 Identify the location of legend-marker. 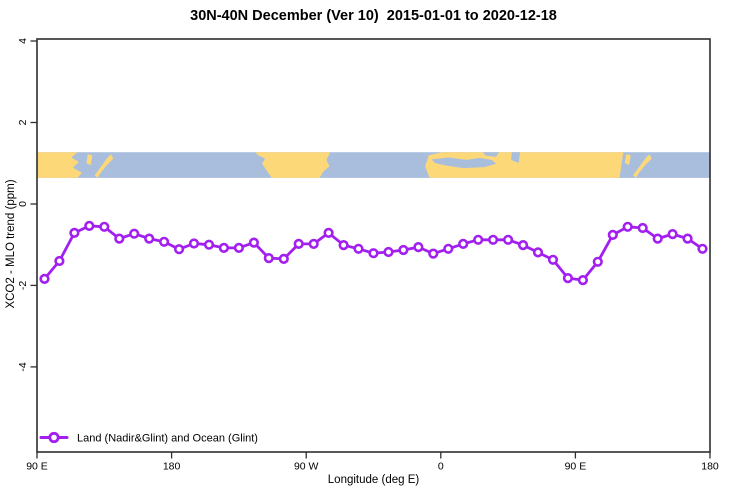
(54, 437).